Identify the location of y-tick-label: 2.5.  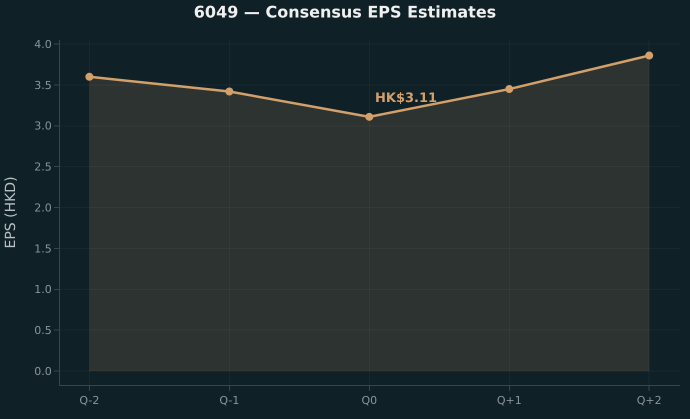
(43, 167).